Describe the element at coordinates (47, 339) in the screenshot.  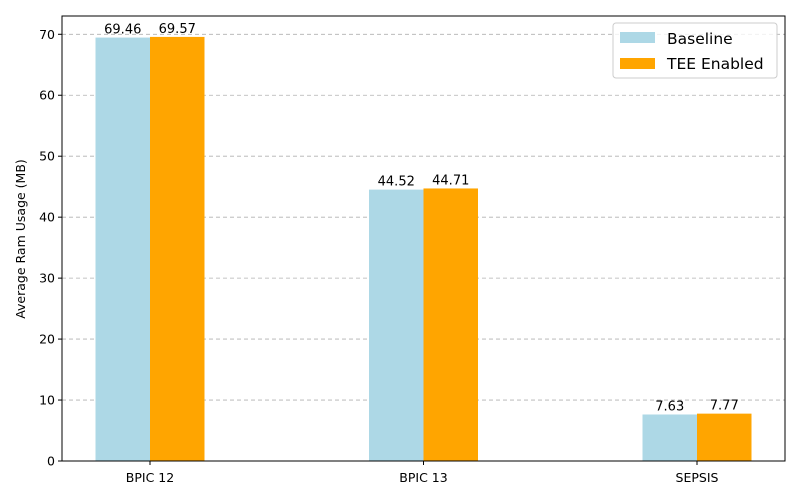
I see `y-tick-label: 20` at that location.